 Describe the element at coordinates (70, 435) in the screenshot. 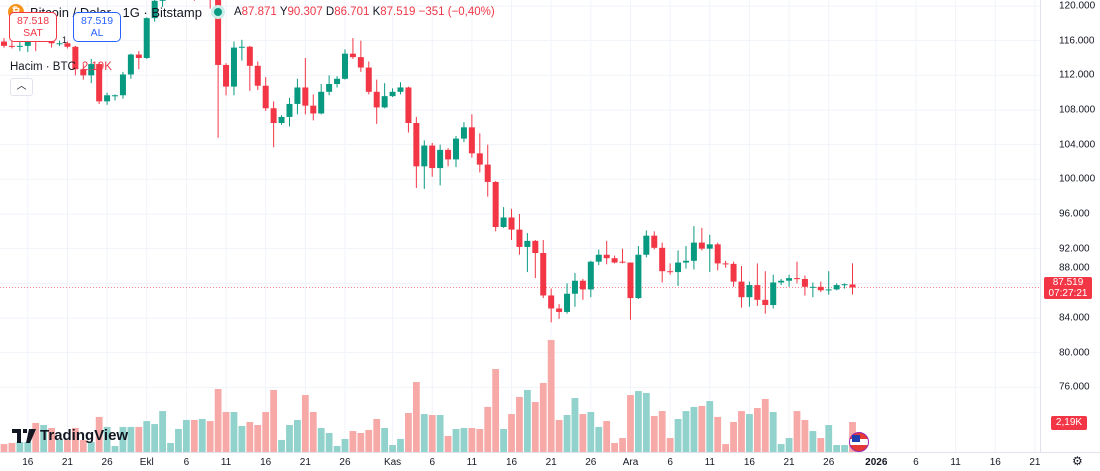

I see `tradingview-logo: TradingView` at that location.